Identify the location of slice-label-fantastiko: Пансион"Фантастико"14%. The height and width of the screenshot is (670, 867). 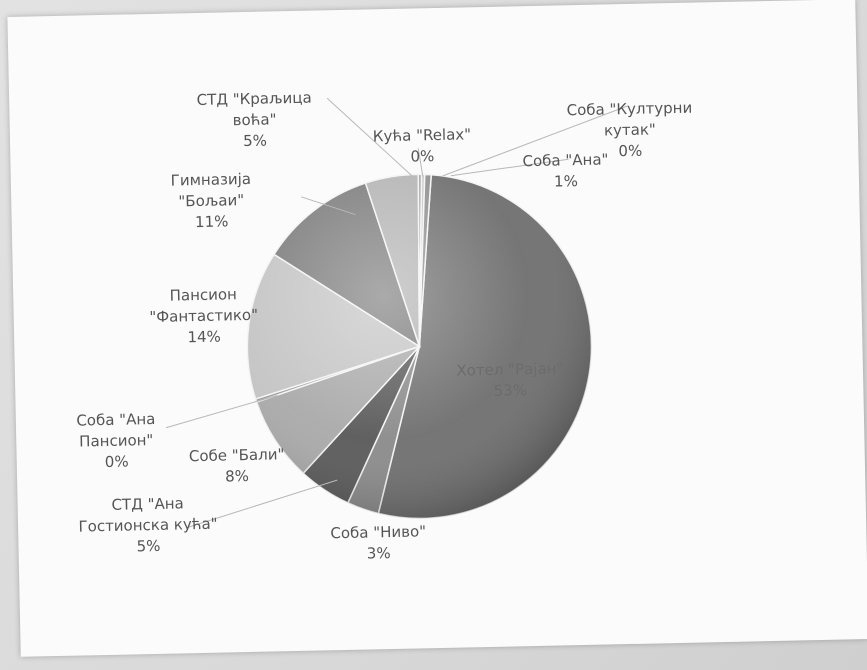
(204, 316).